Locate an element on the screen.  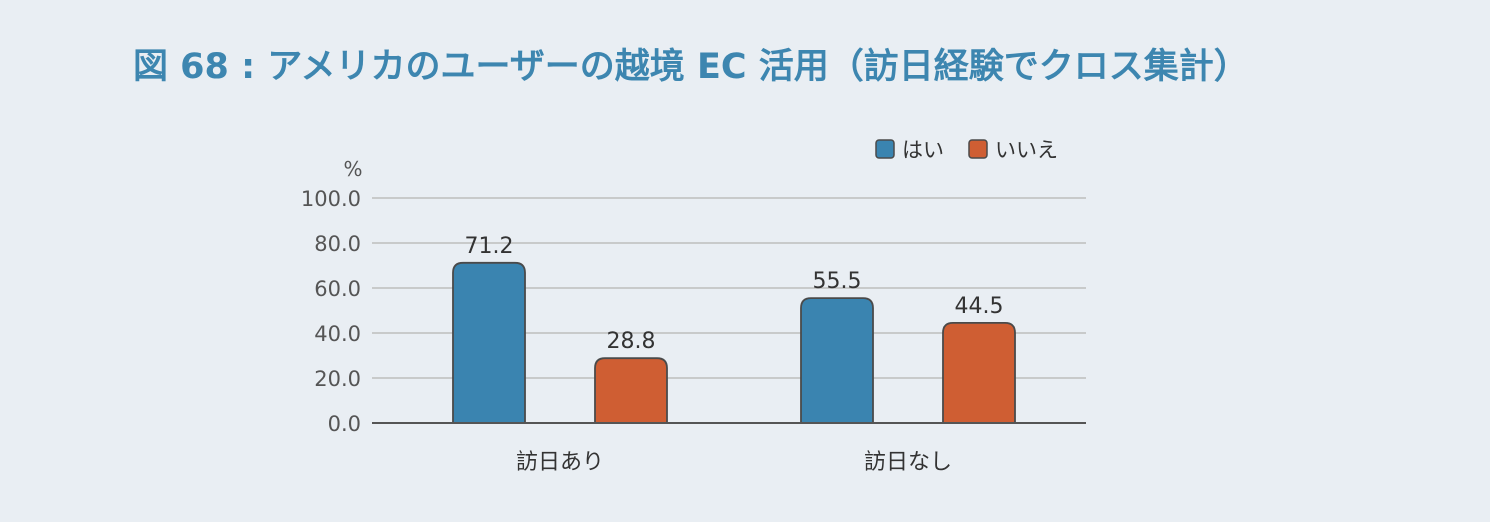
legend-label: はい is located at coordinates (923, 150).